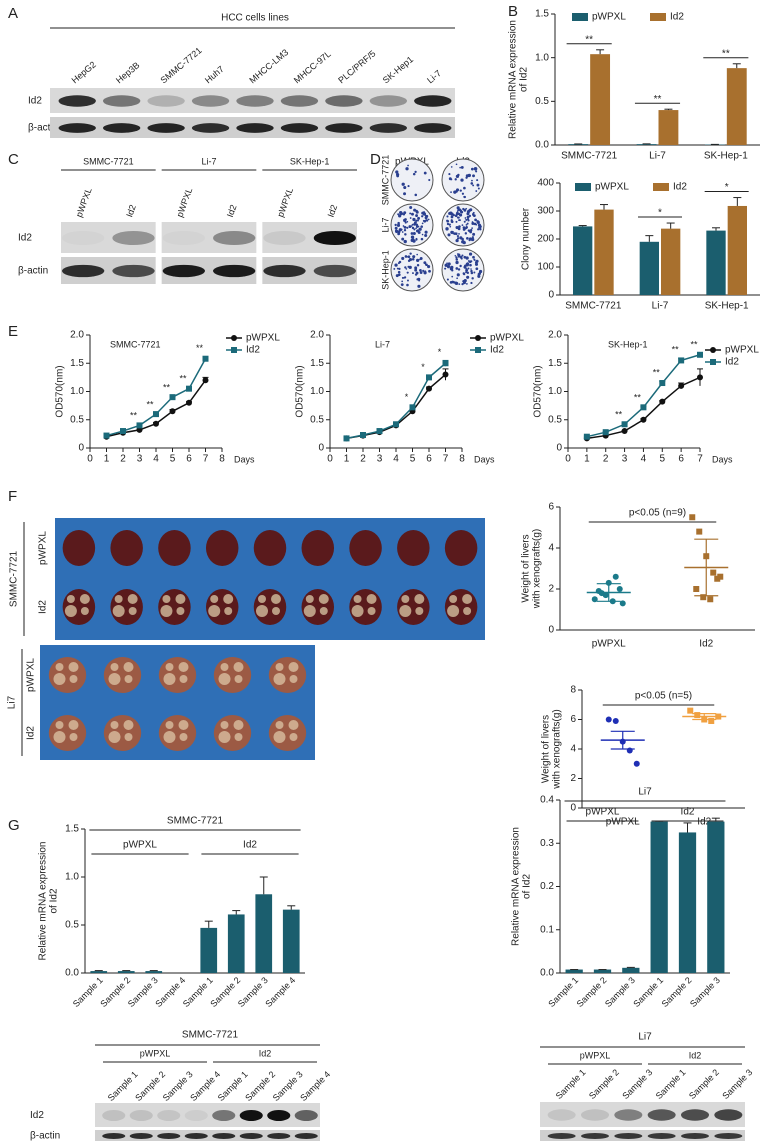 Image resolution: width=773 pixels, height=1142 pixels. Describe the element at coordinates (700, 459) in the screenshot. I see `x-tick-label: 7` at that location.